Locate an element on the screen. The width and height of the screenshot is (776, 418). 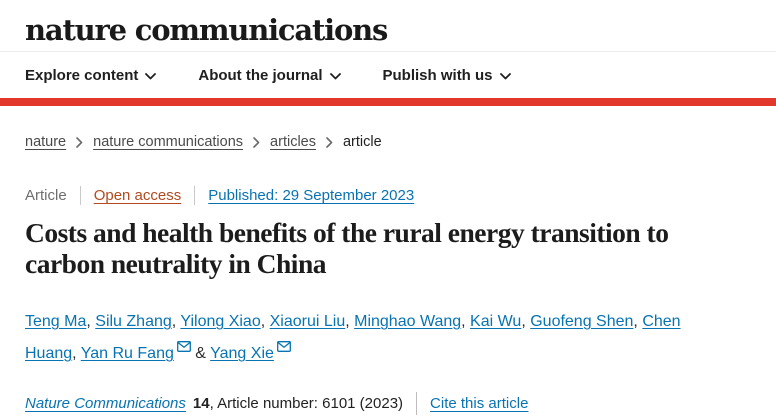
journal-logo: nature communications is located at coordinates (206, 30).